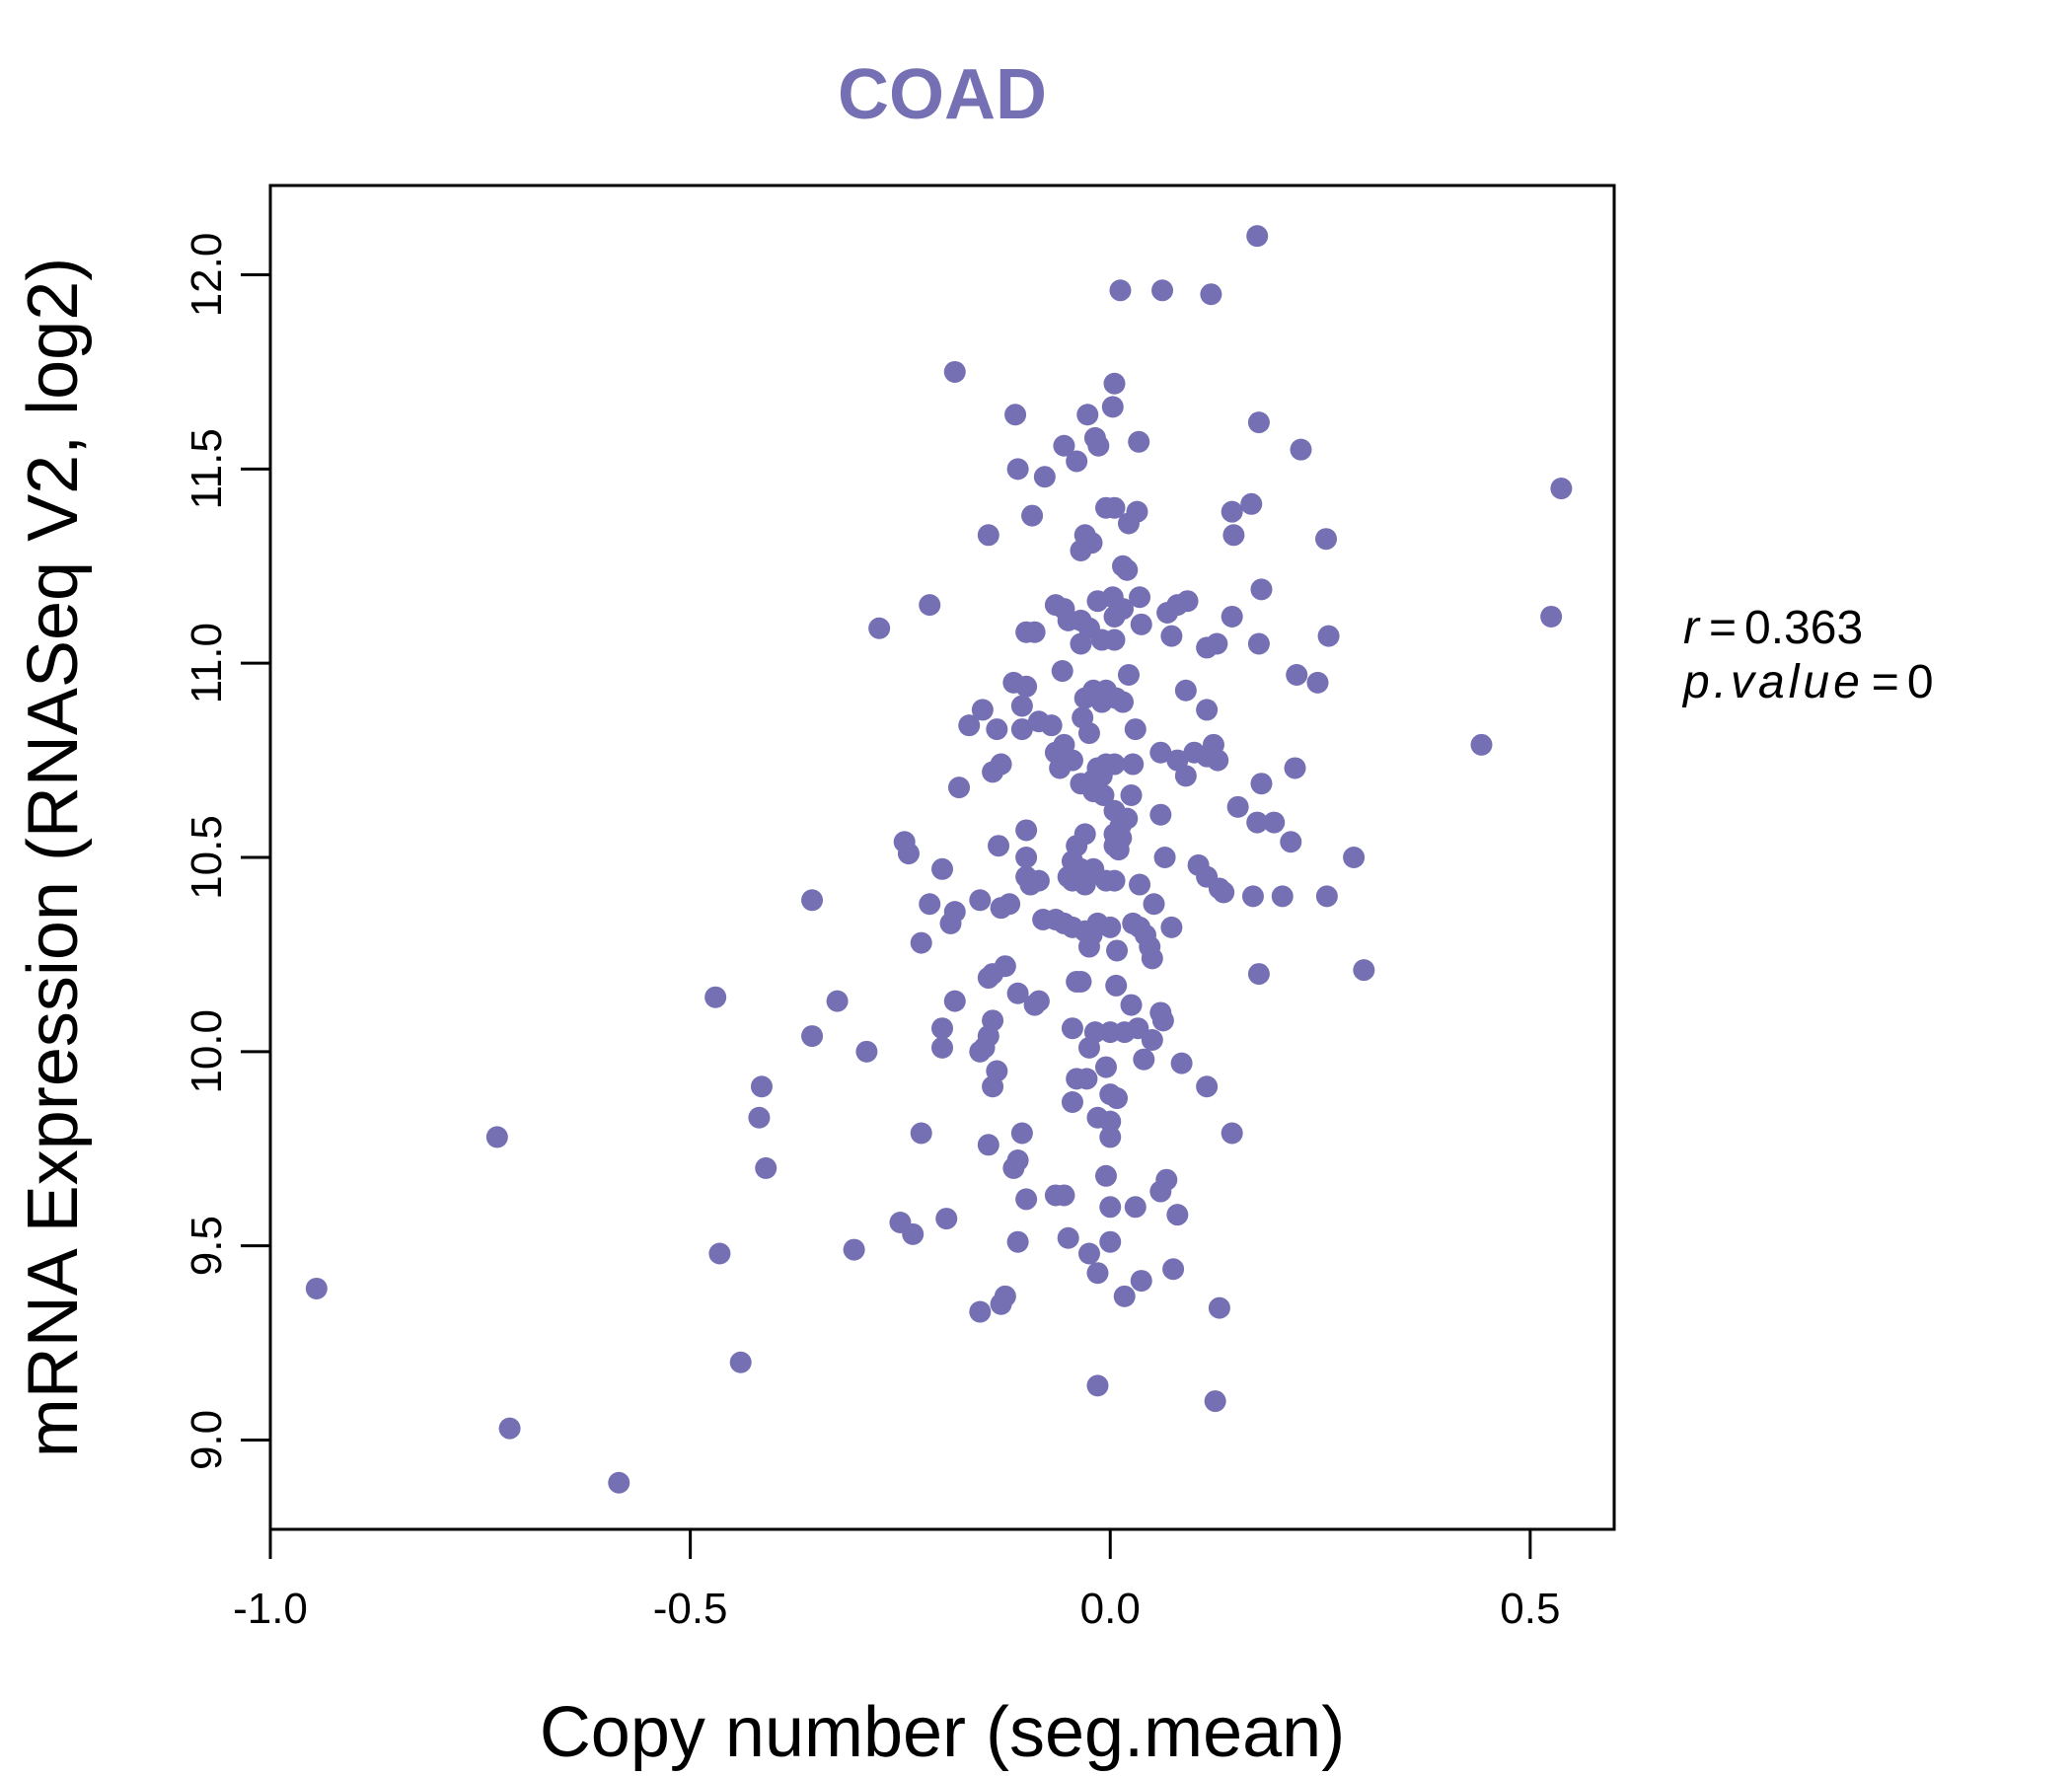  Describe the element at coordinates (207, 663) in the screenshot. I see `y-tick-label: 11.0` at that location.